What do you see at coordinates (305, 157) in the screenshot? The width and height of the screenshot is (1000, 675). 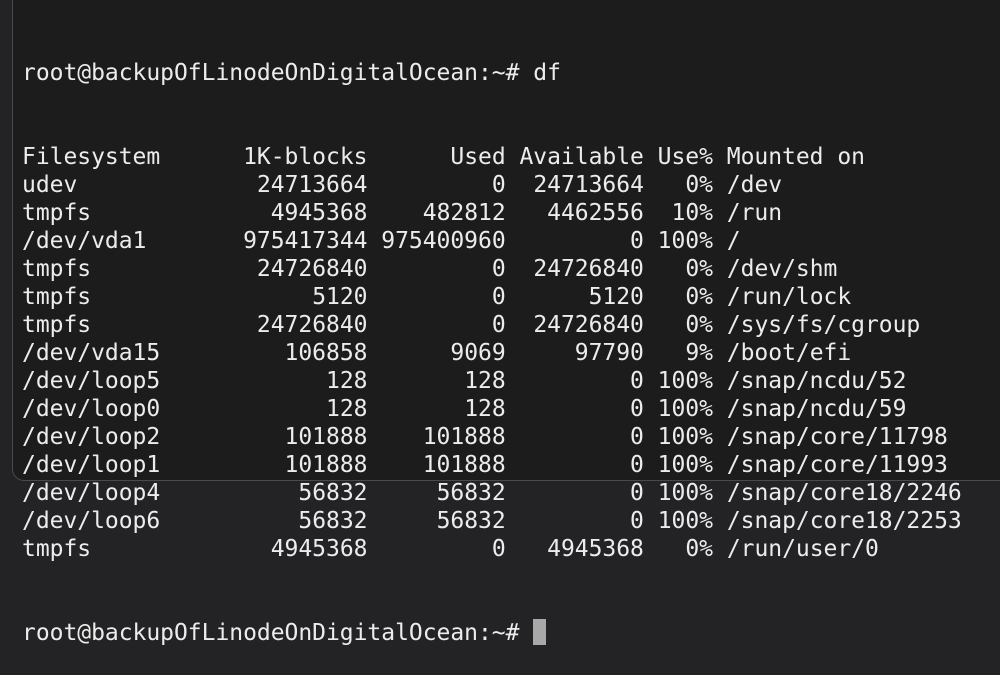 I see `cell: 1K-blocks` at bounding box center [305, 157].